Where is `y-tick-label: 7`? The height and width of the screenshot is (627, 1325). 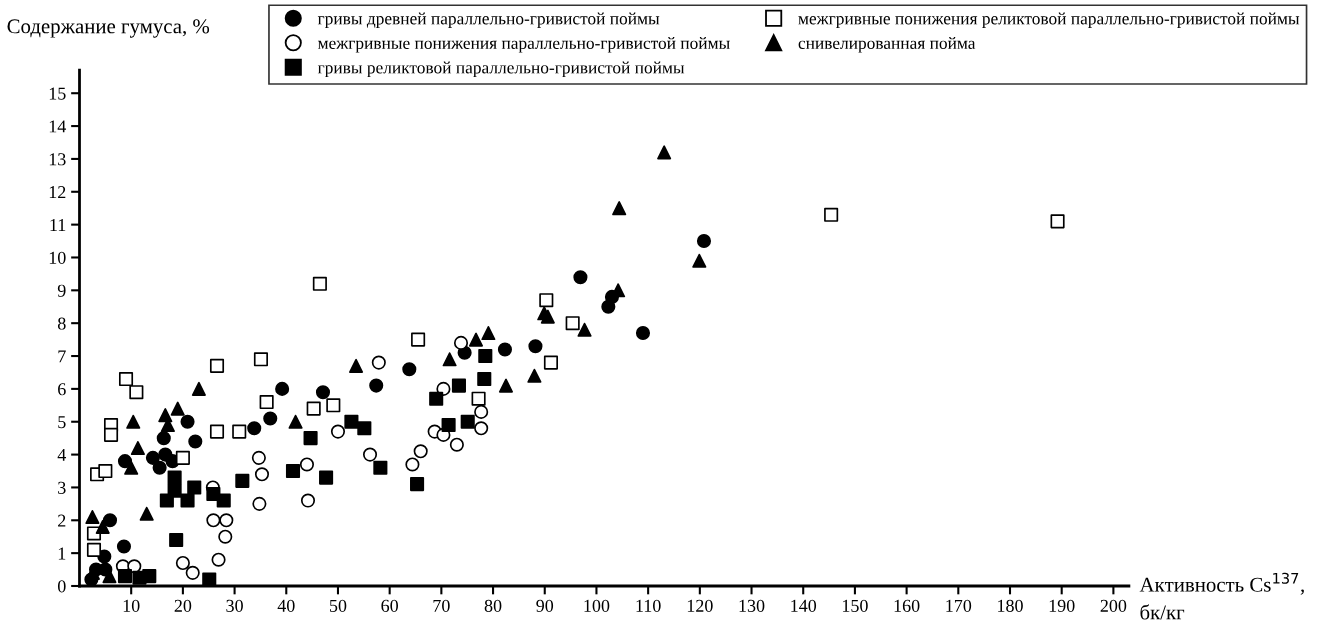 y-tick-label: 7 is located at coordinates (62, 356).